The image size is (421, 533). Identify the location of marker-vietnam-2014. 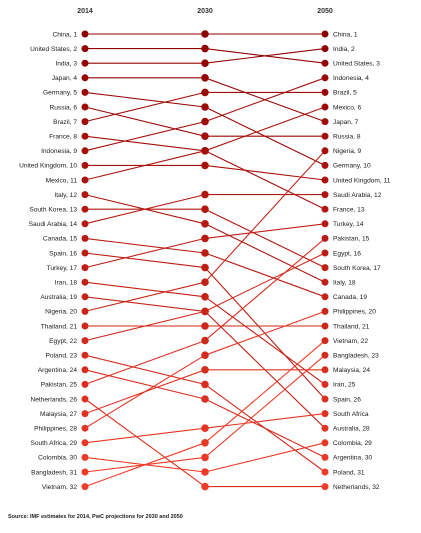
(85, 487).